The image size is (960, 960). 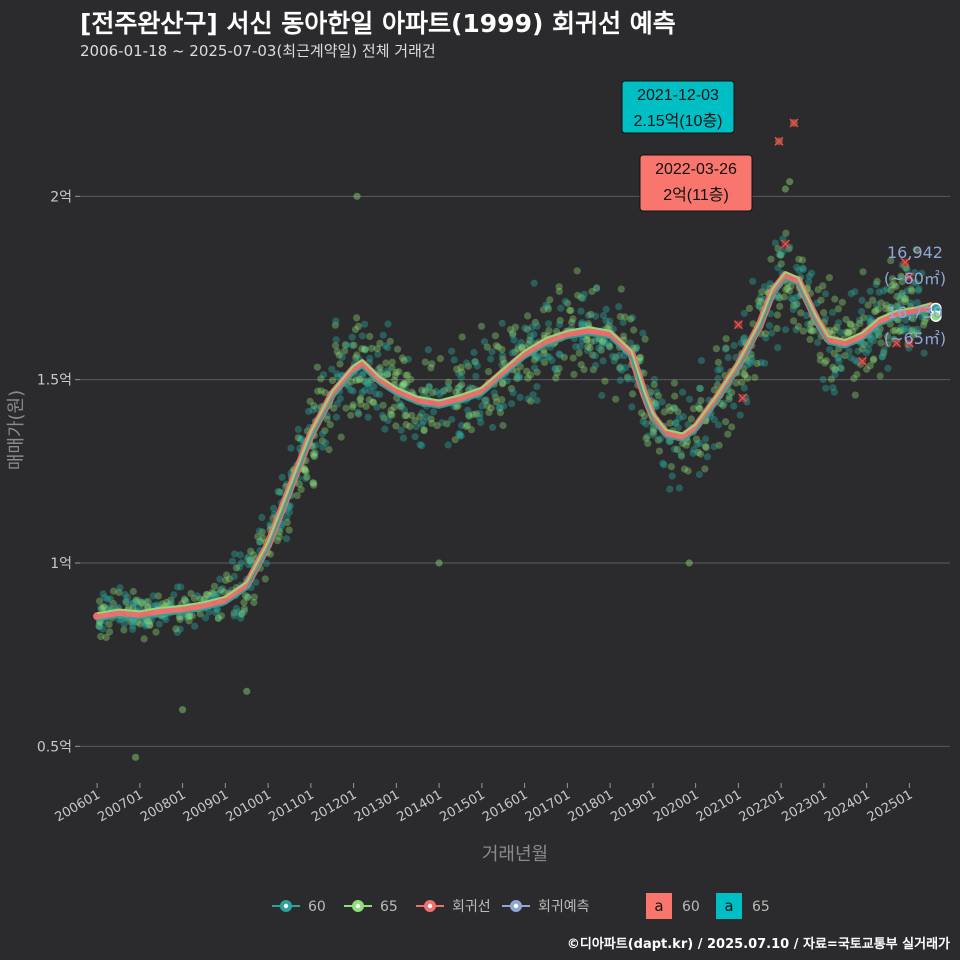 What do you see at coordinates (794, 123) in the screenshot?
I see `outlier-cross` at bounding box center [794, 123].